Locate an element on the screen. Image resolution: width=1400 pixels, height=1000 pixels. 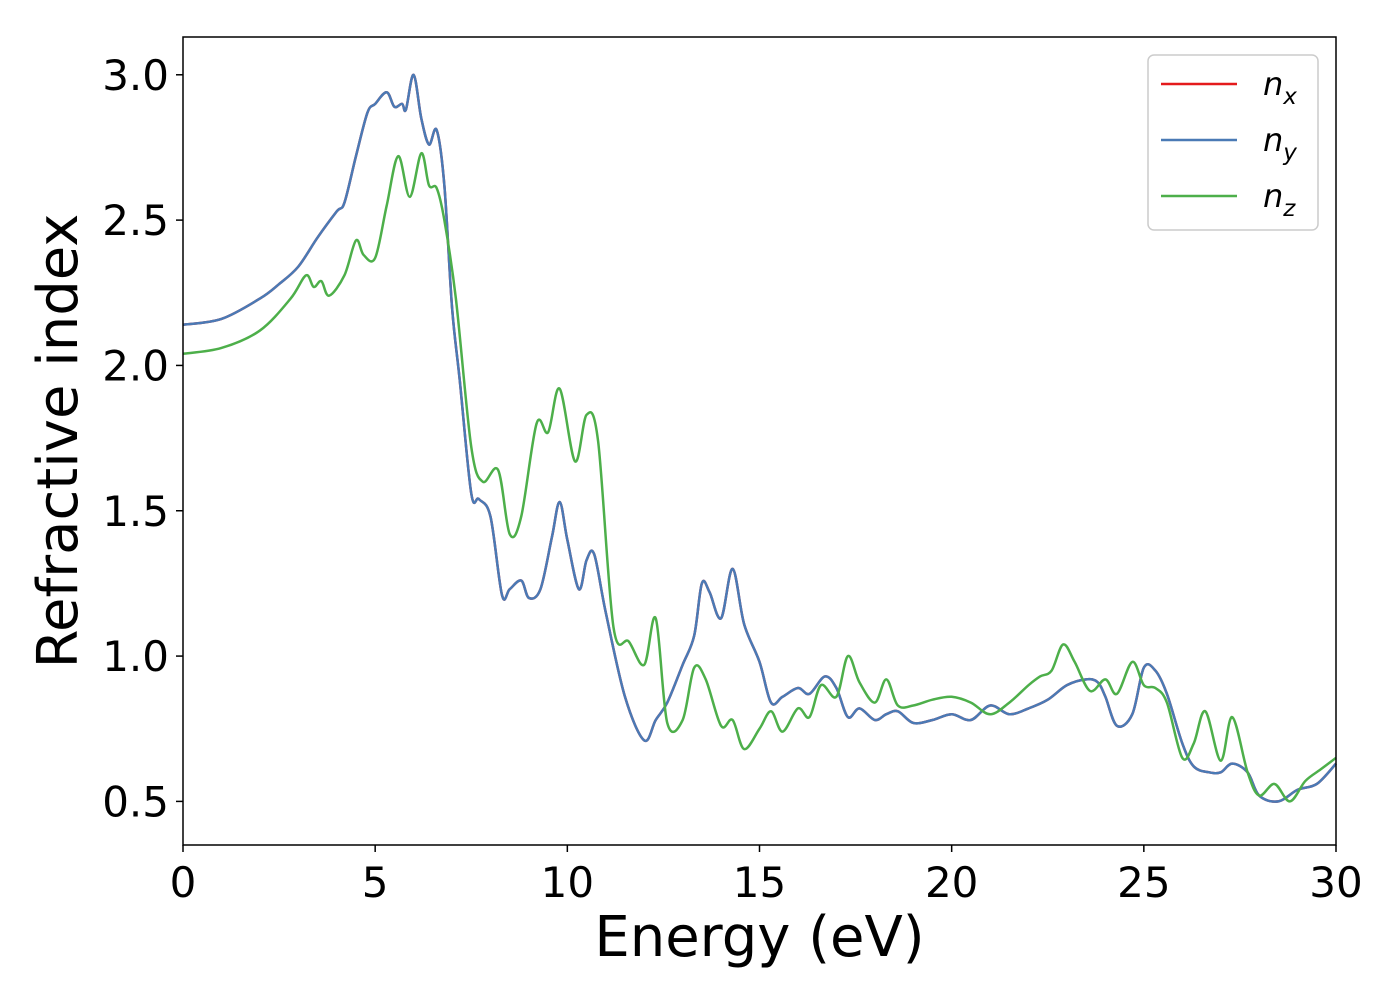
x-axis-ticks: 0 5 10 15 20 25 30 is located at coordinates (766, 876).